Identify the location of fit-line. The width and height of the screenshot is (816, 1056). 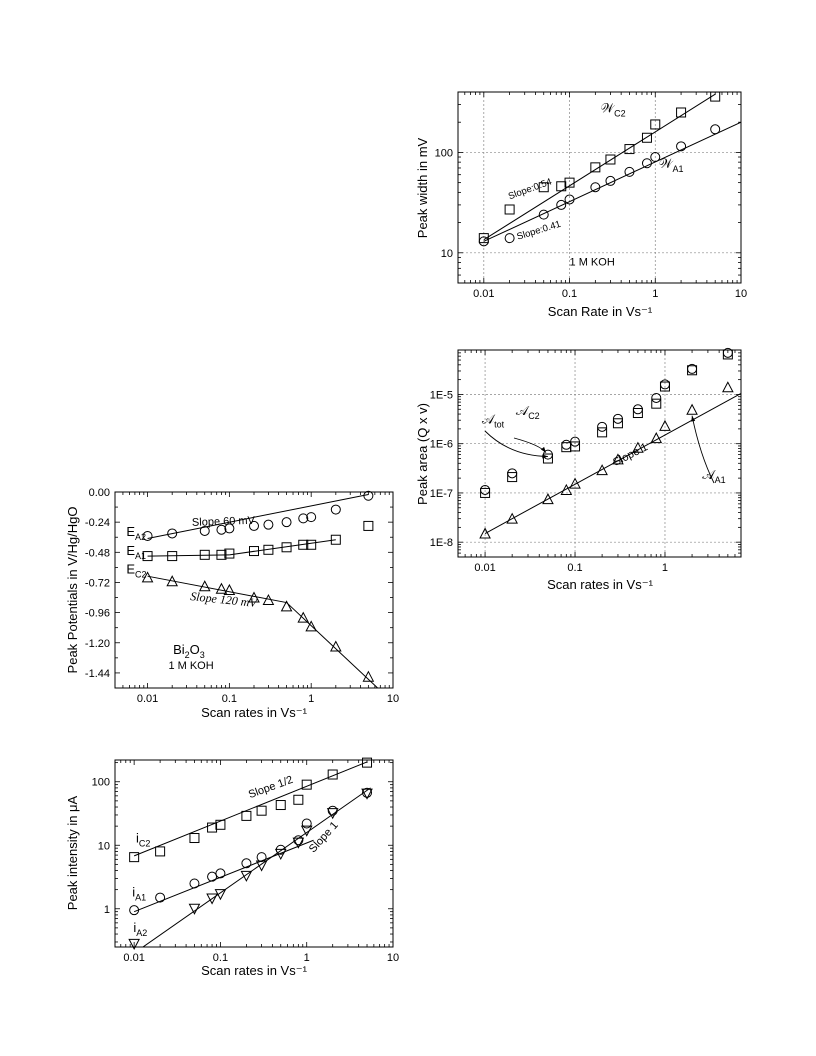
(217, 589).